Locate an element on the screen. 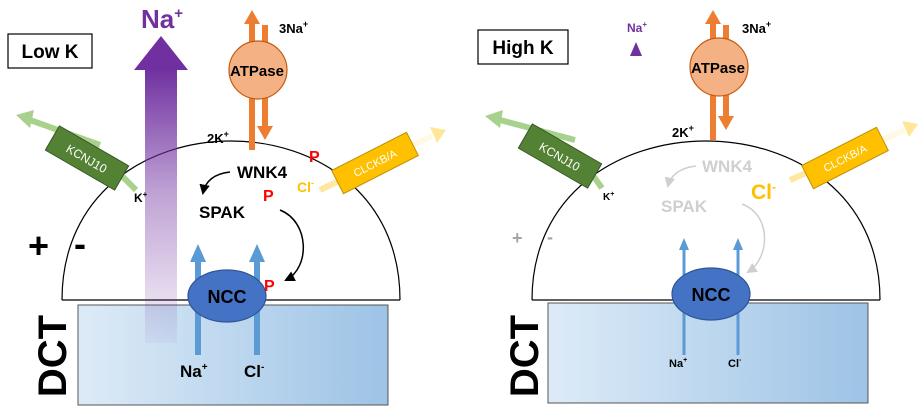  spak-phospho: P is located at coordinates (268, 196).